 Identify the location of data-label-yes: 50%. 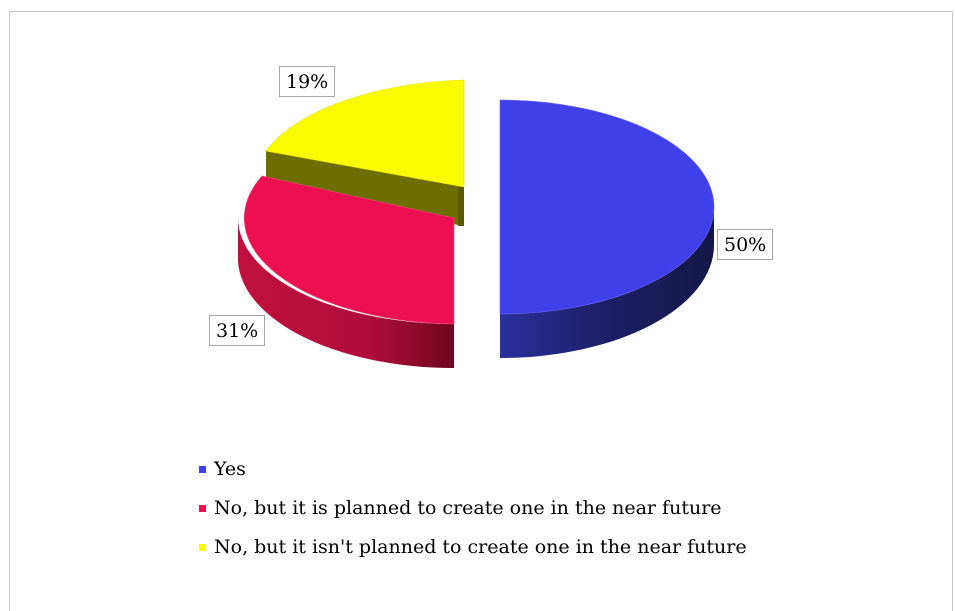
(745, 244).